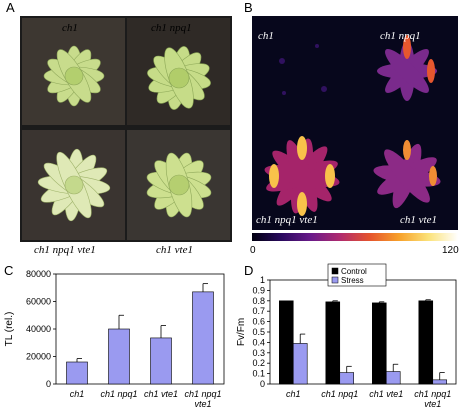  I want to click on image-label-ch1: ch1, so click(266, 36).